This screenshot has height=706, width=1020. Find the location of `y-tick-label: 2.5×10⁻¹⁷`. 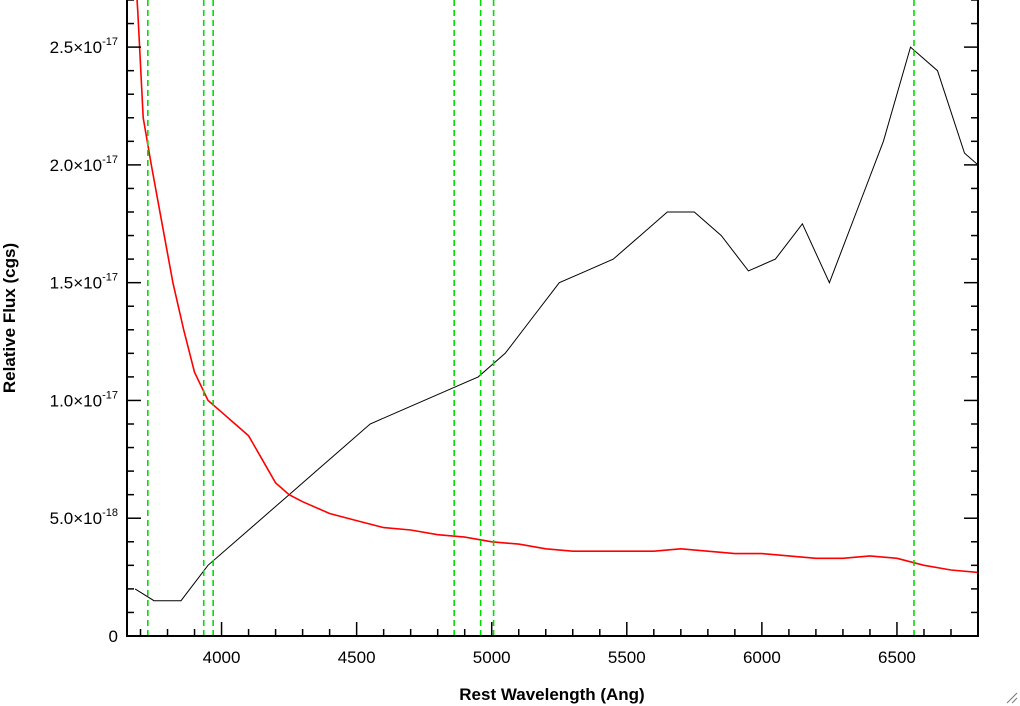

y-tick-label: 2.5×10⁻¹⁷ is located at coordinates (84, 46).